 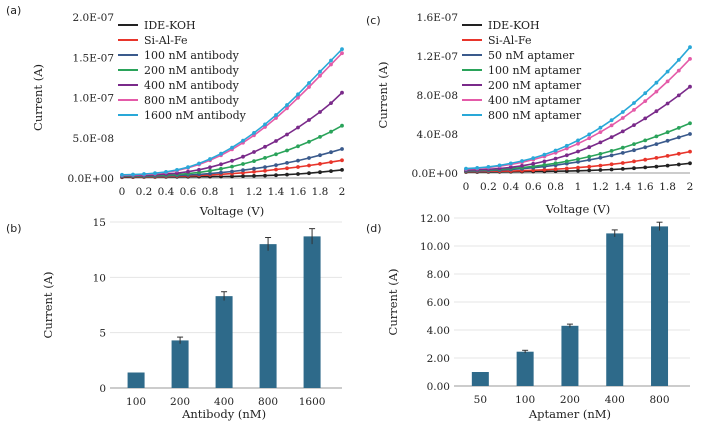 What do you see at coordinates (93, 58) in the screenshot?
I see `y-tick-label: 1.5E-07` at bounding box center [93, 58].